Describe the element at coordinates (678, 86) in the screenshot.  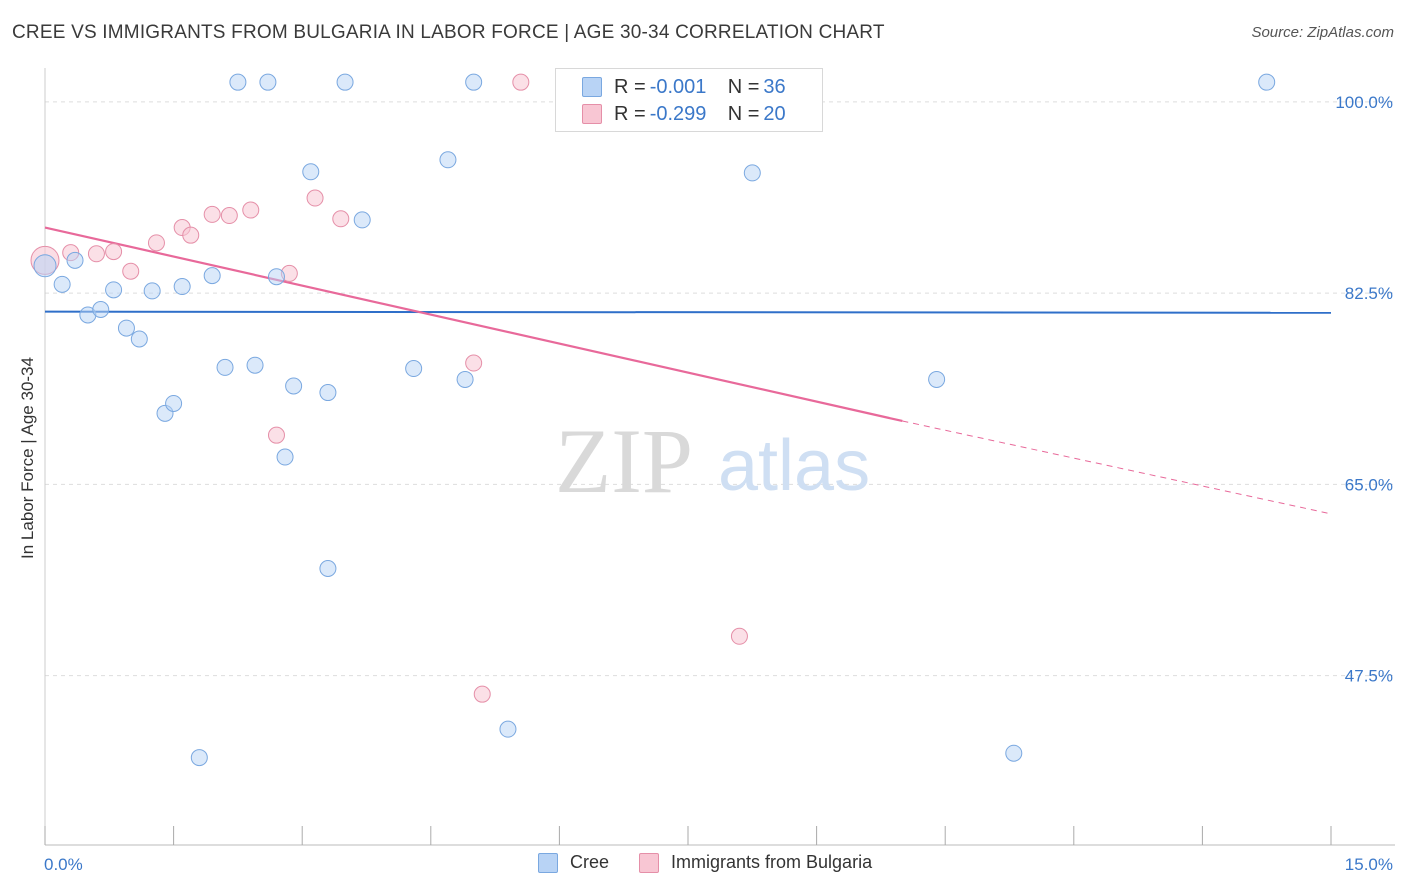
I see `legend-r-value: -0.001` at that location.